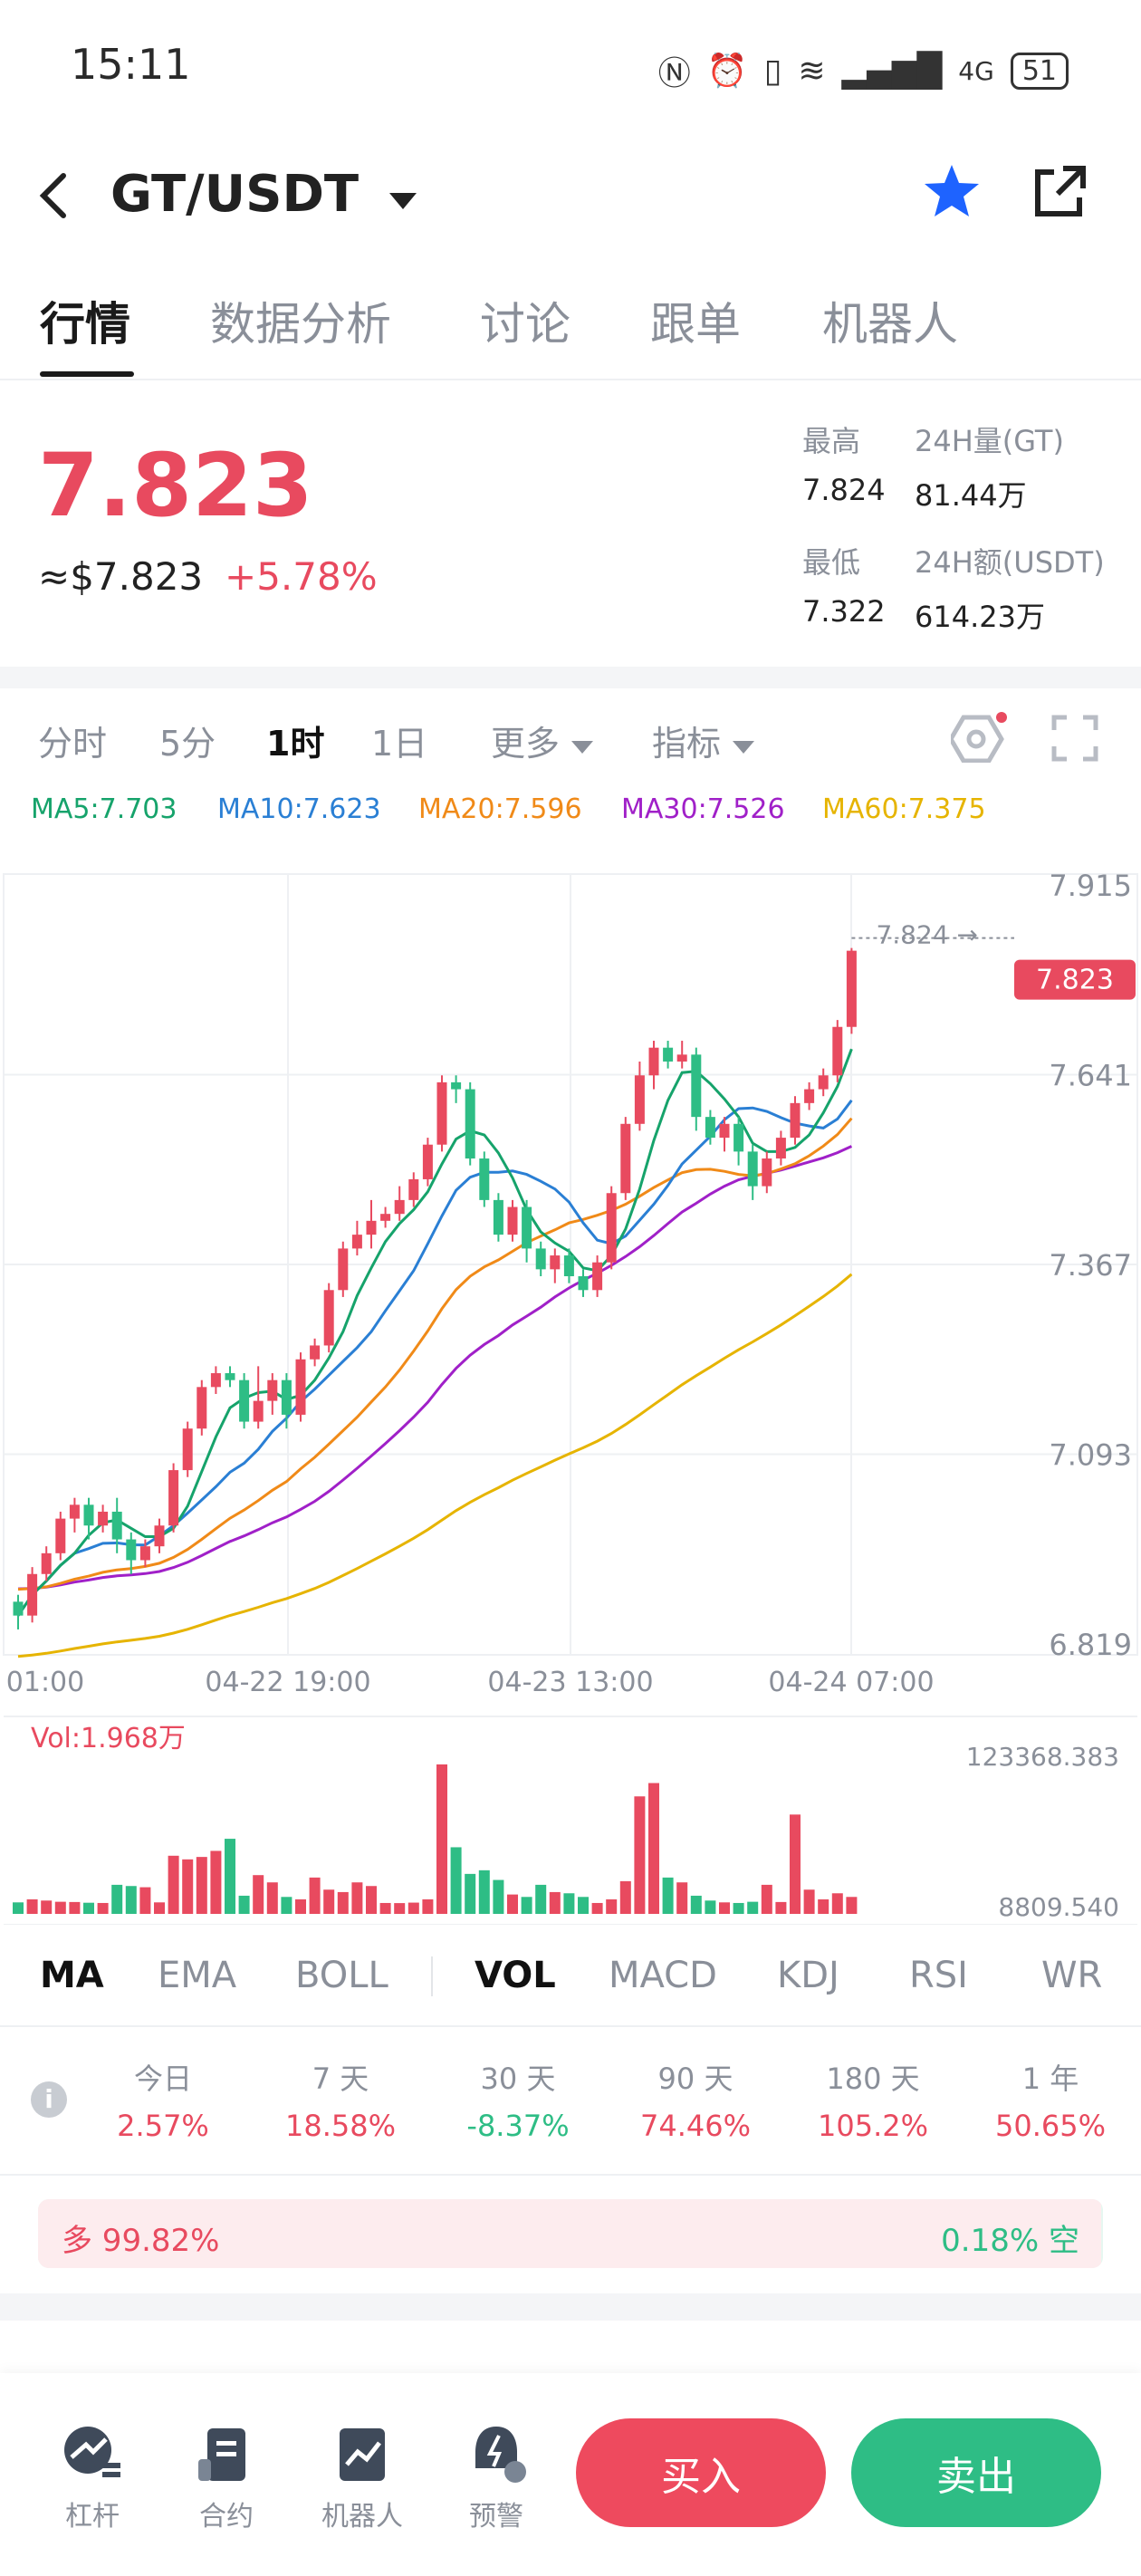 This screenshot has width=1141, height=2576. What do you see at coordinates (85, 324) in the screenshot?
I see `tab-market: 行情` at bounding box center [85, 324].